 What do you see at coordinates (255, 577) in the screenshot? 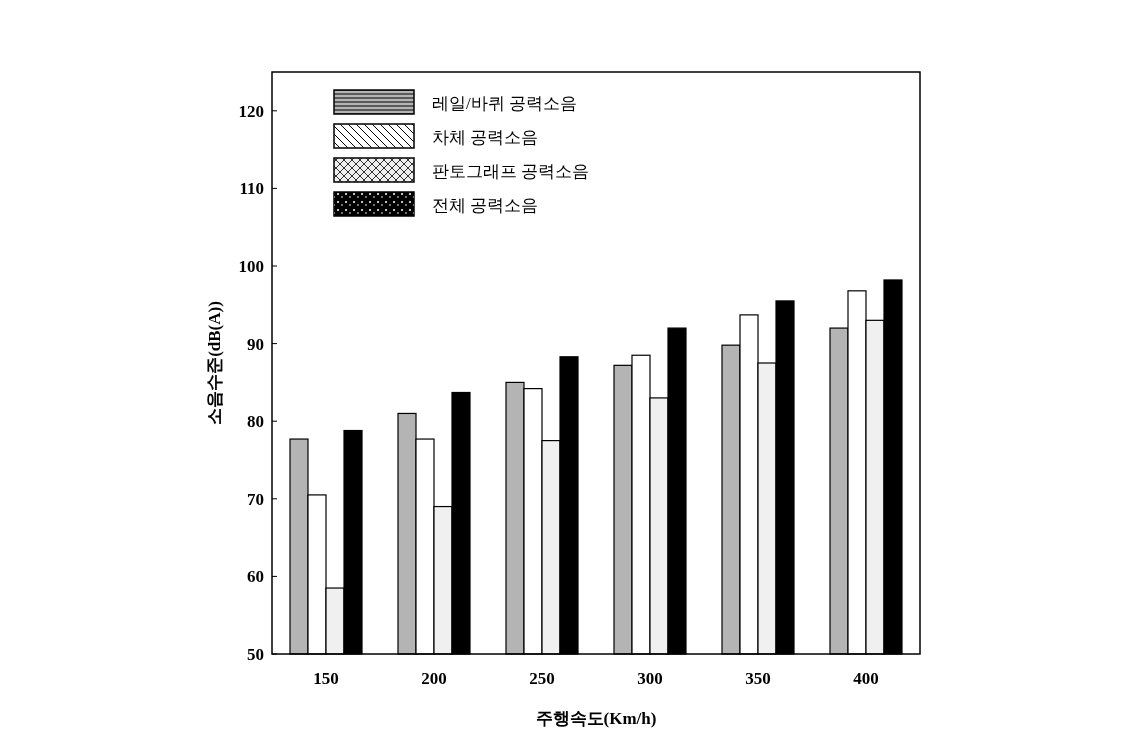
I see `y-tick-label: 60` at bounding box center [255, 577].